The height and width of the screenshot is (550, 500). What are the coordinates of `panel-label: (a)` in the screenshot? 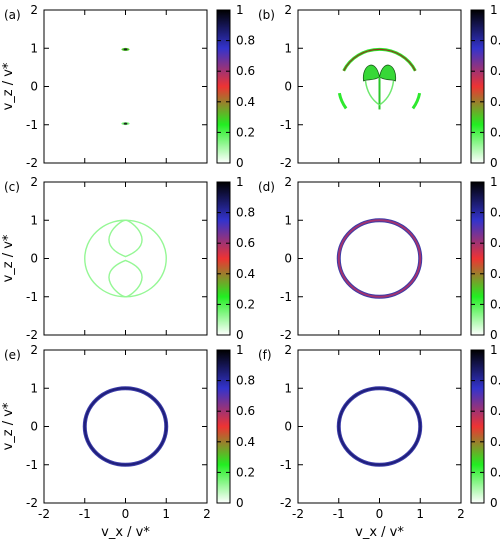 It's located at (12, 15).